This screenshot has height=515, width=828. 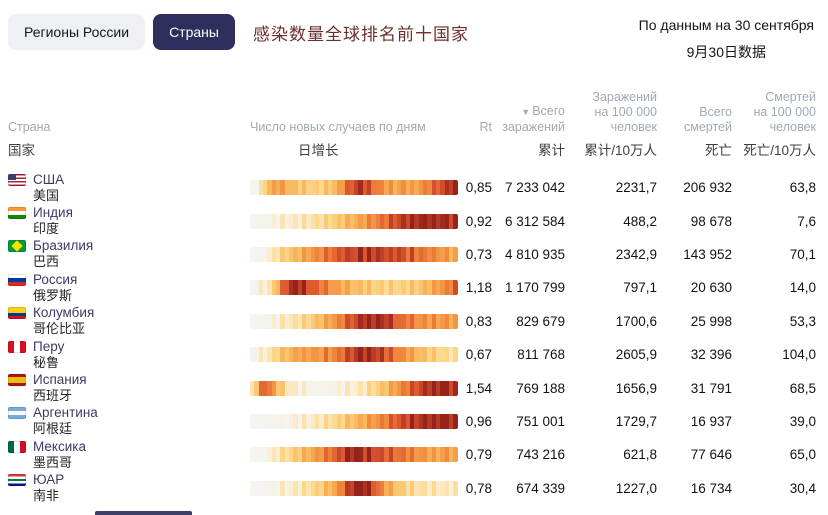 What do you see at coordinates (534, 221) in the screenshot?
I see `total-infections-value: 6 312 584` at bounding box center [534, 221].